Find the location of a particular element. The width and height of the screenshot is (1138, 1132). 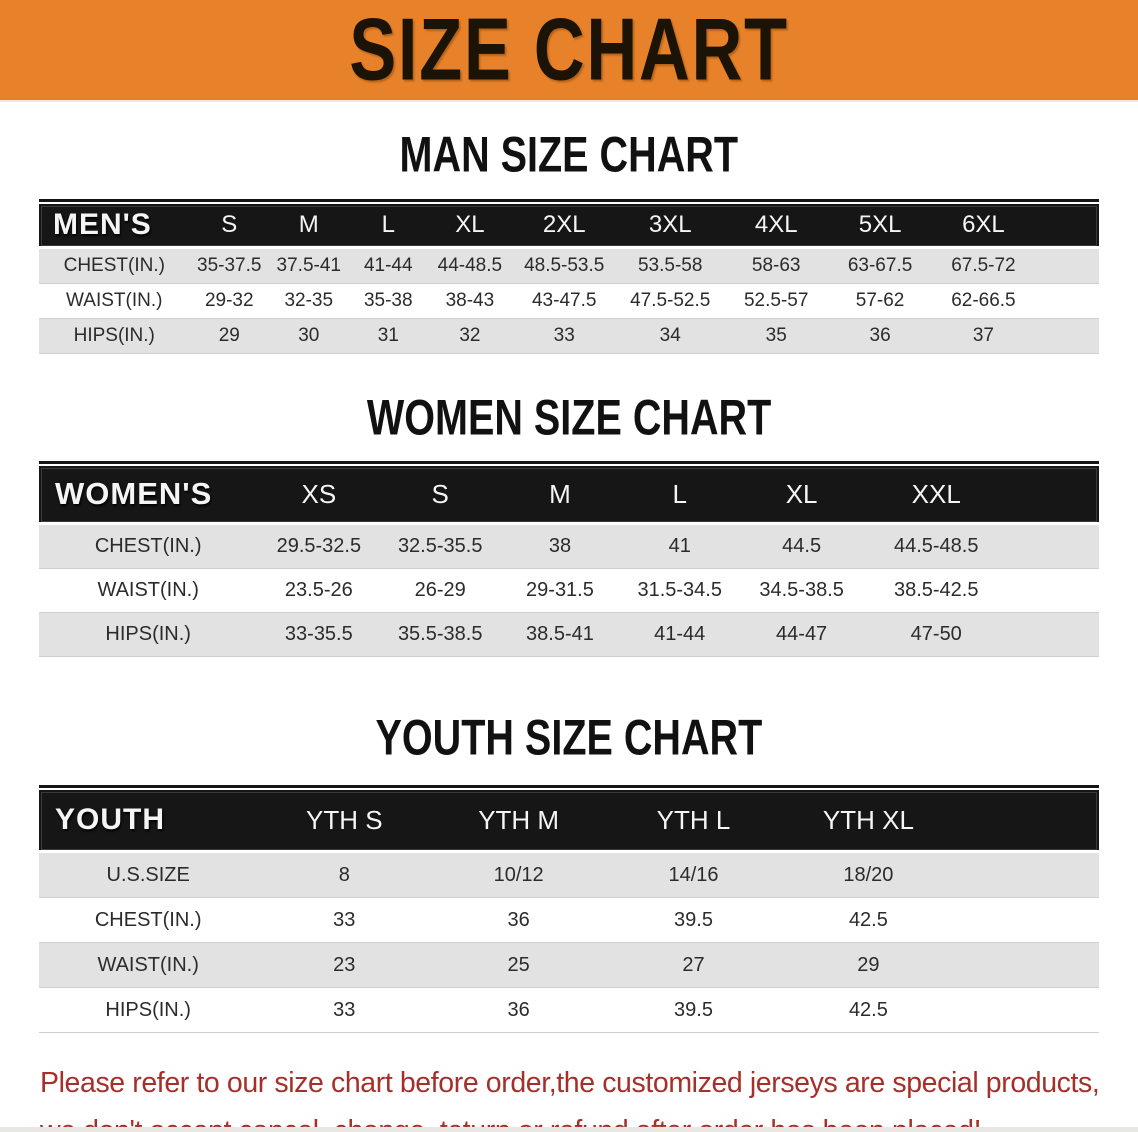

size-value-cell: 52.5-57 is located at coordinates (776, 301).